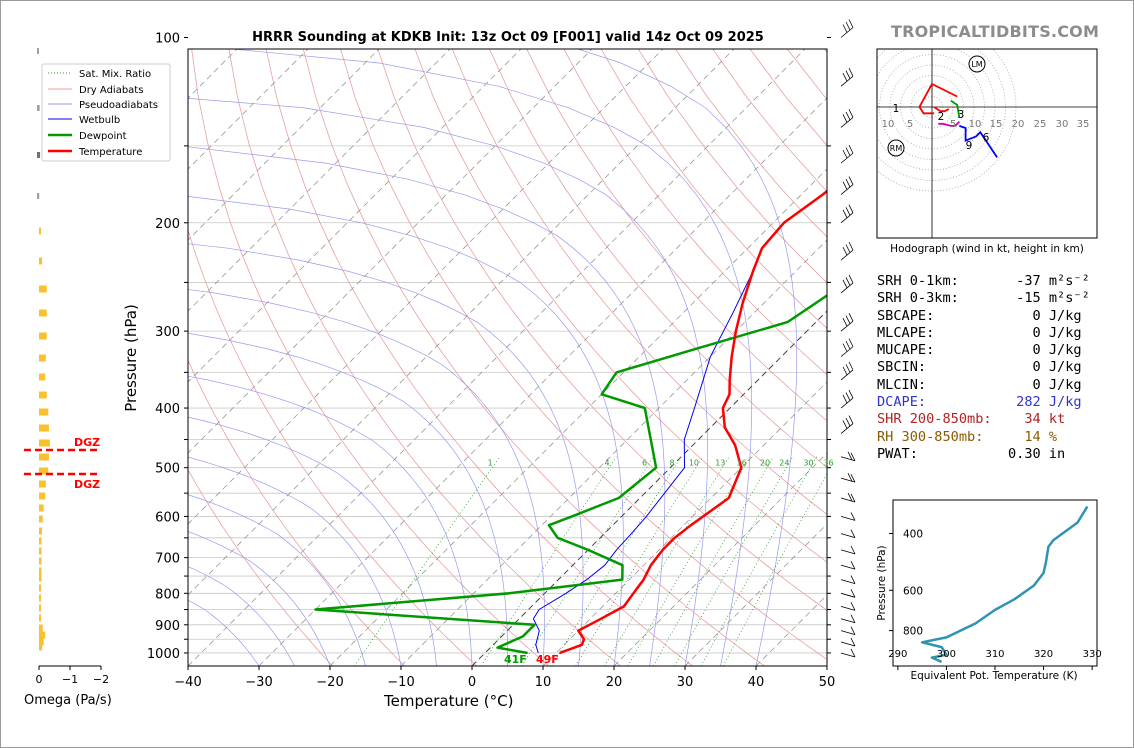 The image size is (1134, 748). Describe the element at coordinates (693, 422) in the screenshot. I see `temperature-line` at that location.